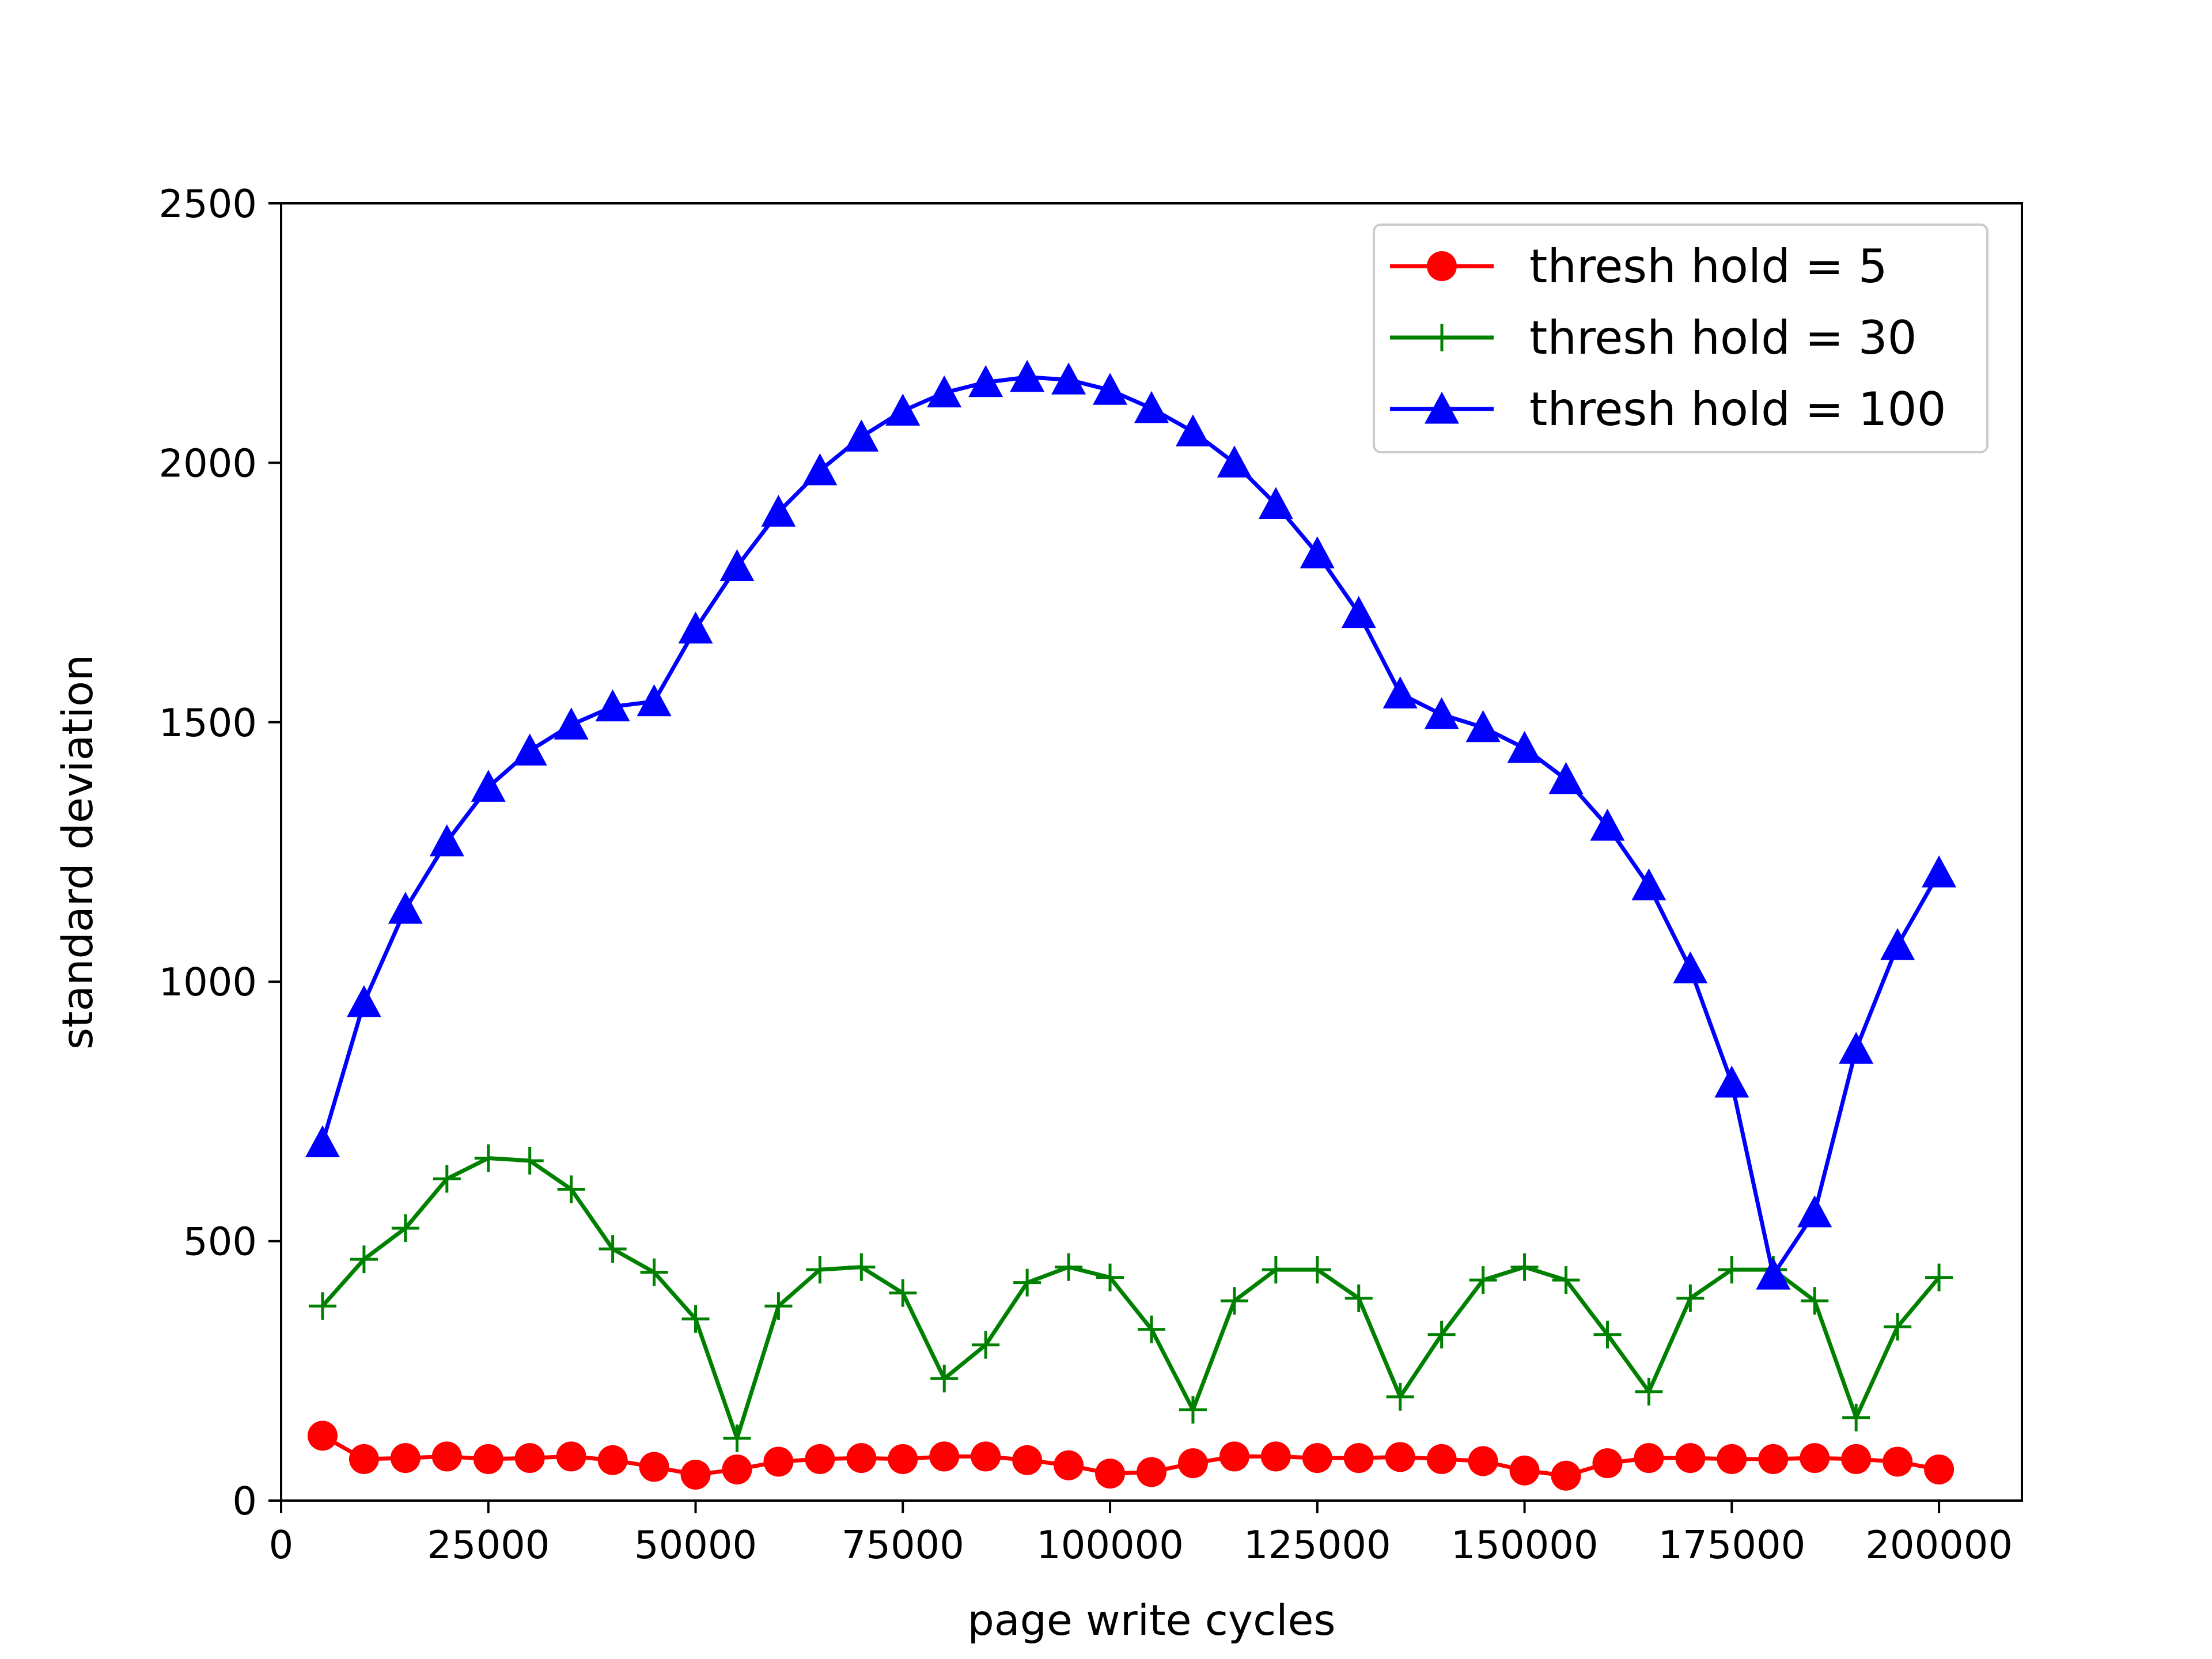  Describe the element at coordinates (78, 852) in the screenshot. I see `y-axis-label: standard deviation` at that location.